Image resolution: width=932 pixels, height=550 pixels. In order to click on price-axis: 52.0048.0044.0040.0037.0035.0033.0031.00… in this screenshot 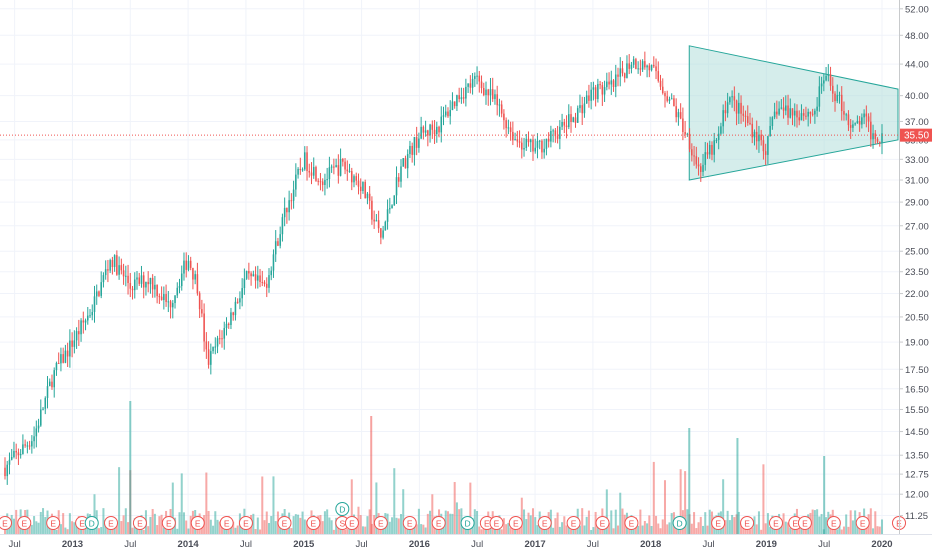, I will do `click(914, 263)`.